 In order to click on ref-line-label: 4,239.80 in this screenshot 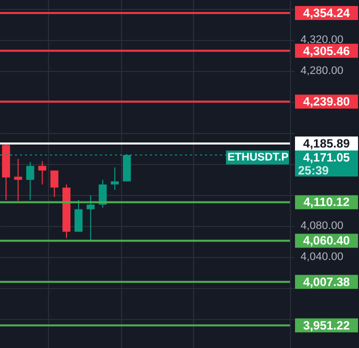, I will do `click(326, 101)`.